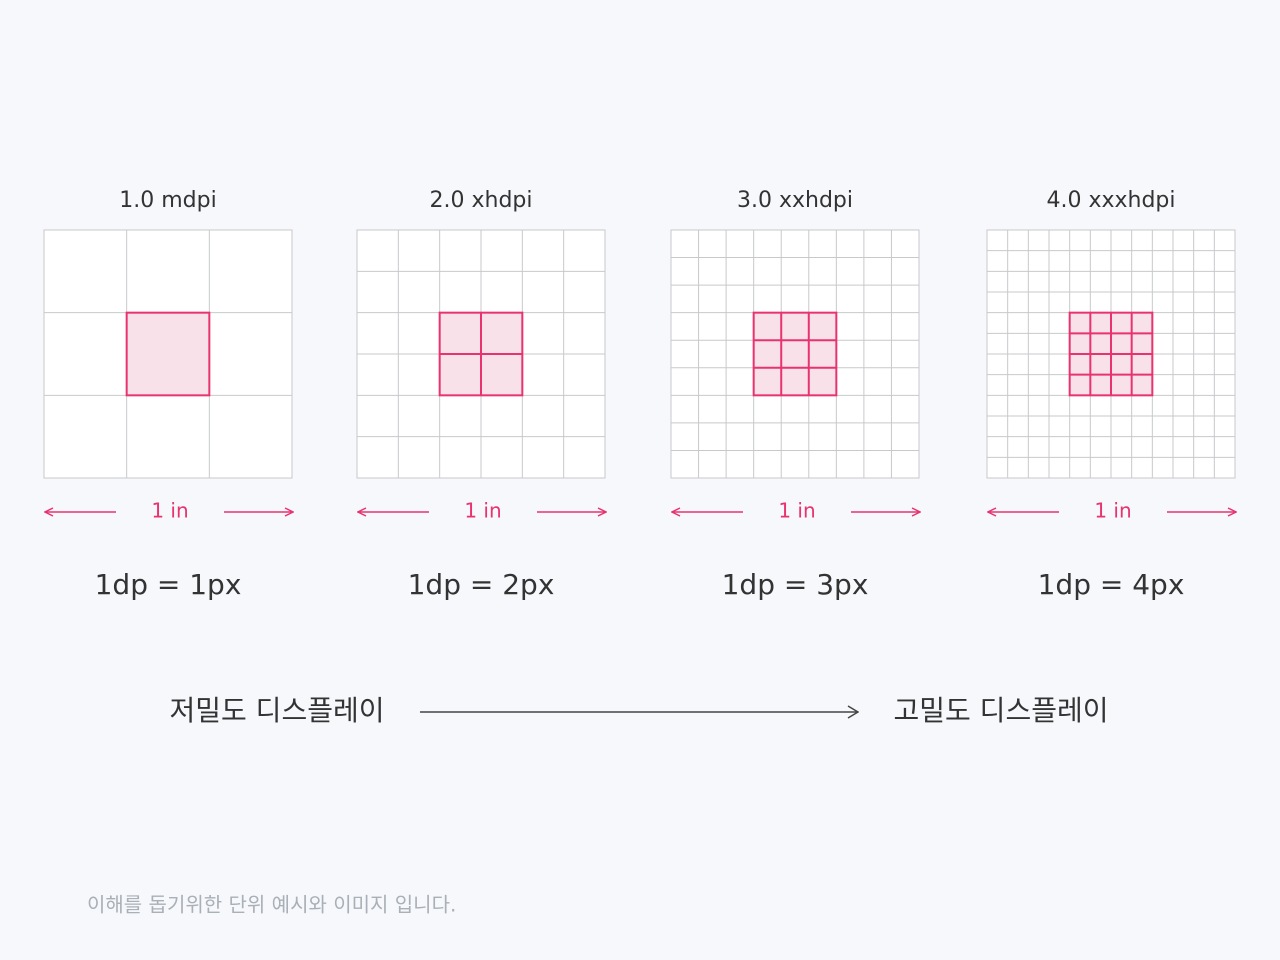 Image resolution: width=1280 pixels, height=960 pixels. Describe the element at coordinates (167, 200) in the screenshot. I see `panel-title: 1.0 mdpi` at that location.